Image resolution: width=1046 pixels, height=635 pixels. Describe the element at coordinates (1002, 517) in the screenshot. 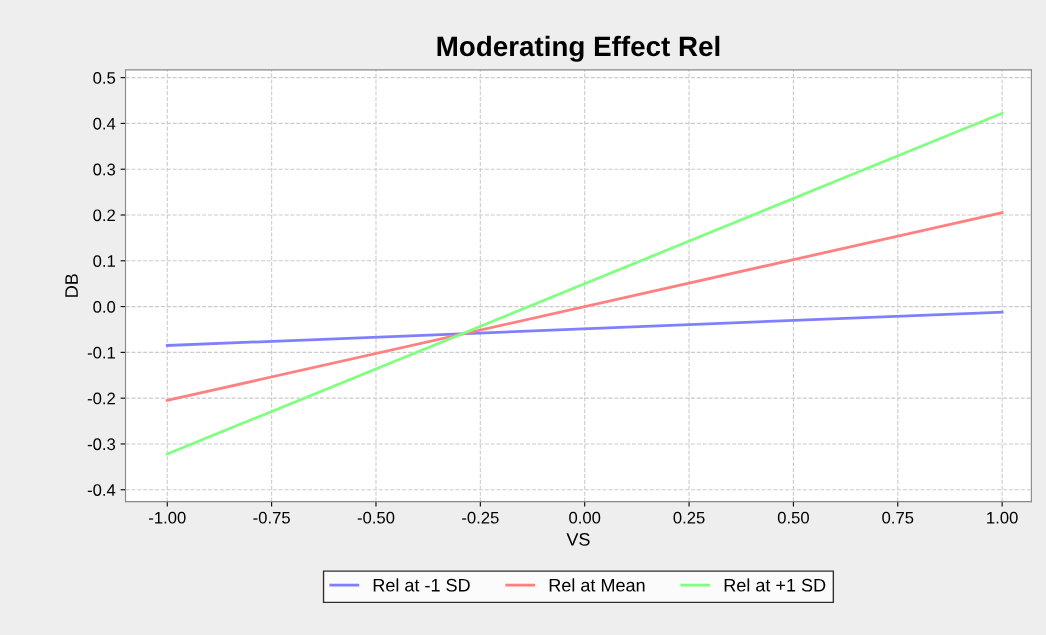

I see `x-tick-label: 1.00` at that location.